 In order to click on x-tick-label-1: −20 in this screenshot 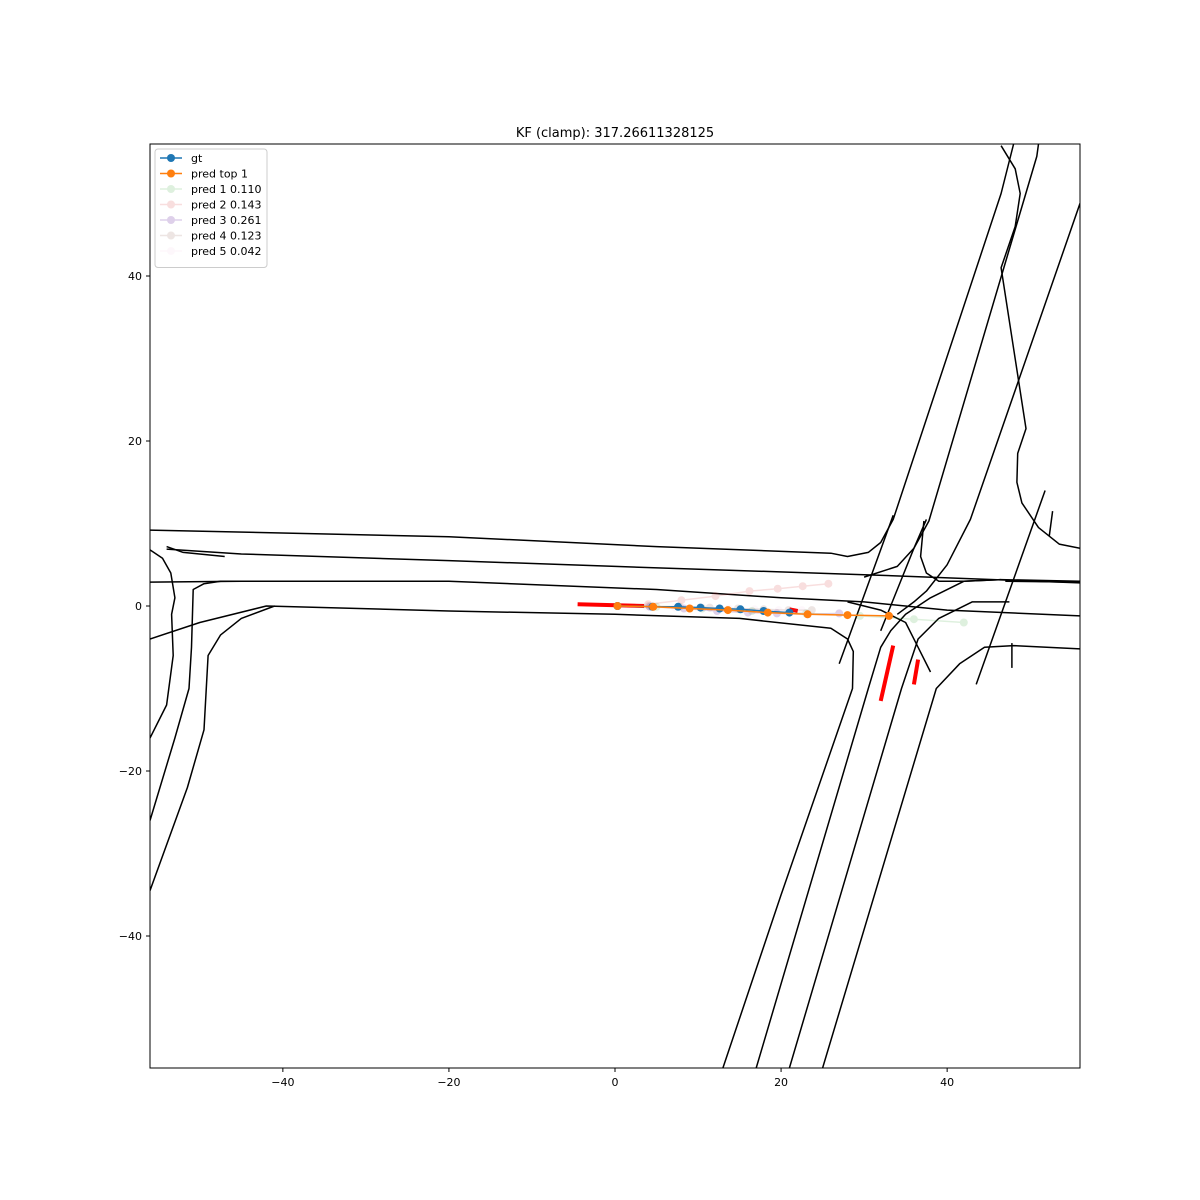, I will do `click(448, 1082)`.